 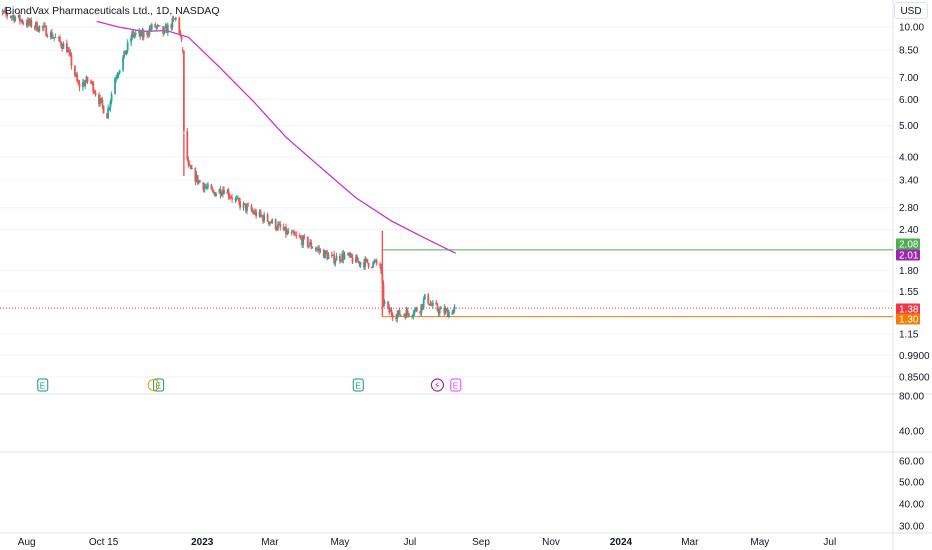 What do you see at coordinates (153, 385) in the screenshot?
I see `dividend-event-icon` at bounding box center [153, 385].